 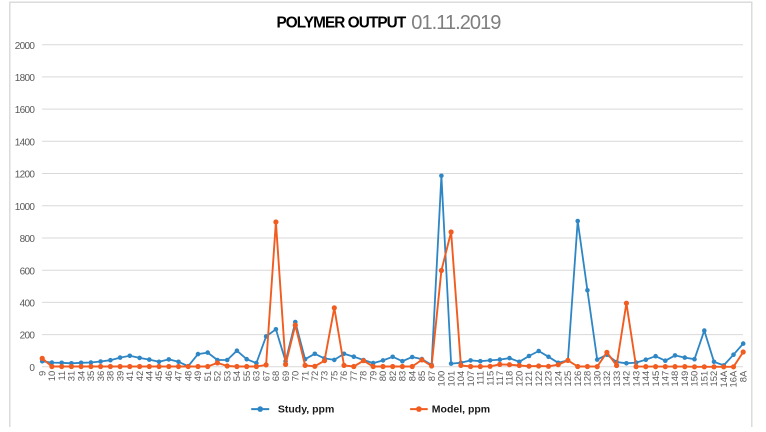 I want to click on svg-text: 70, so click(x=295, y=376).